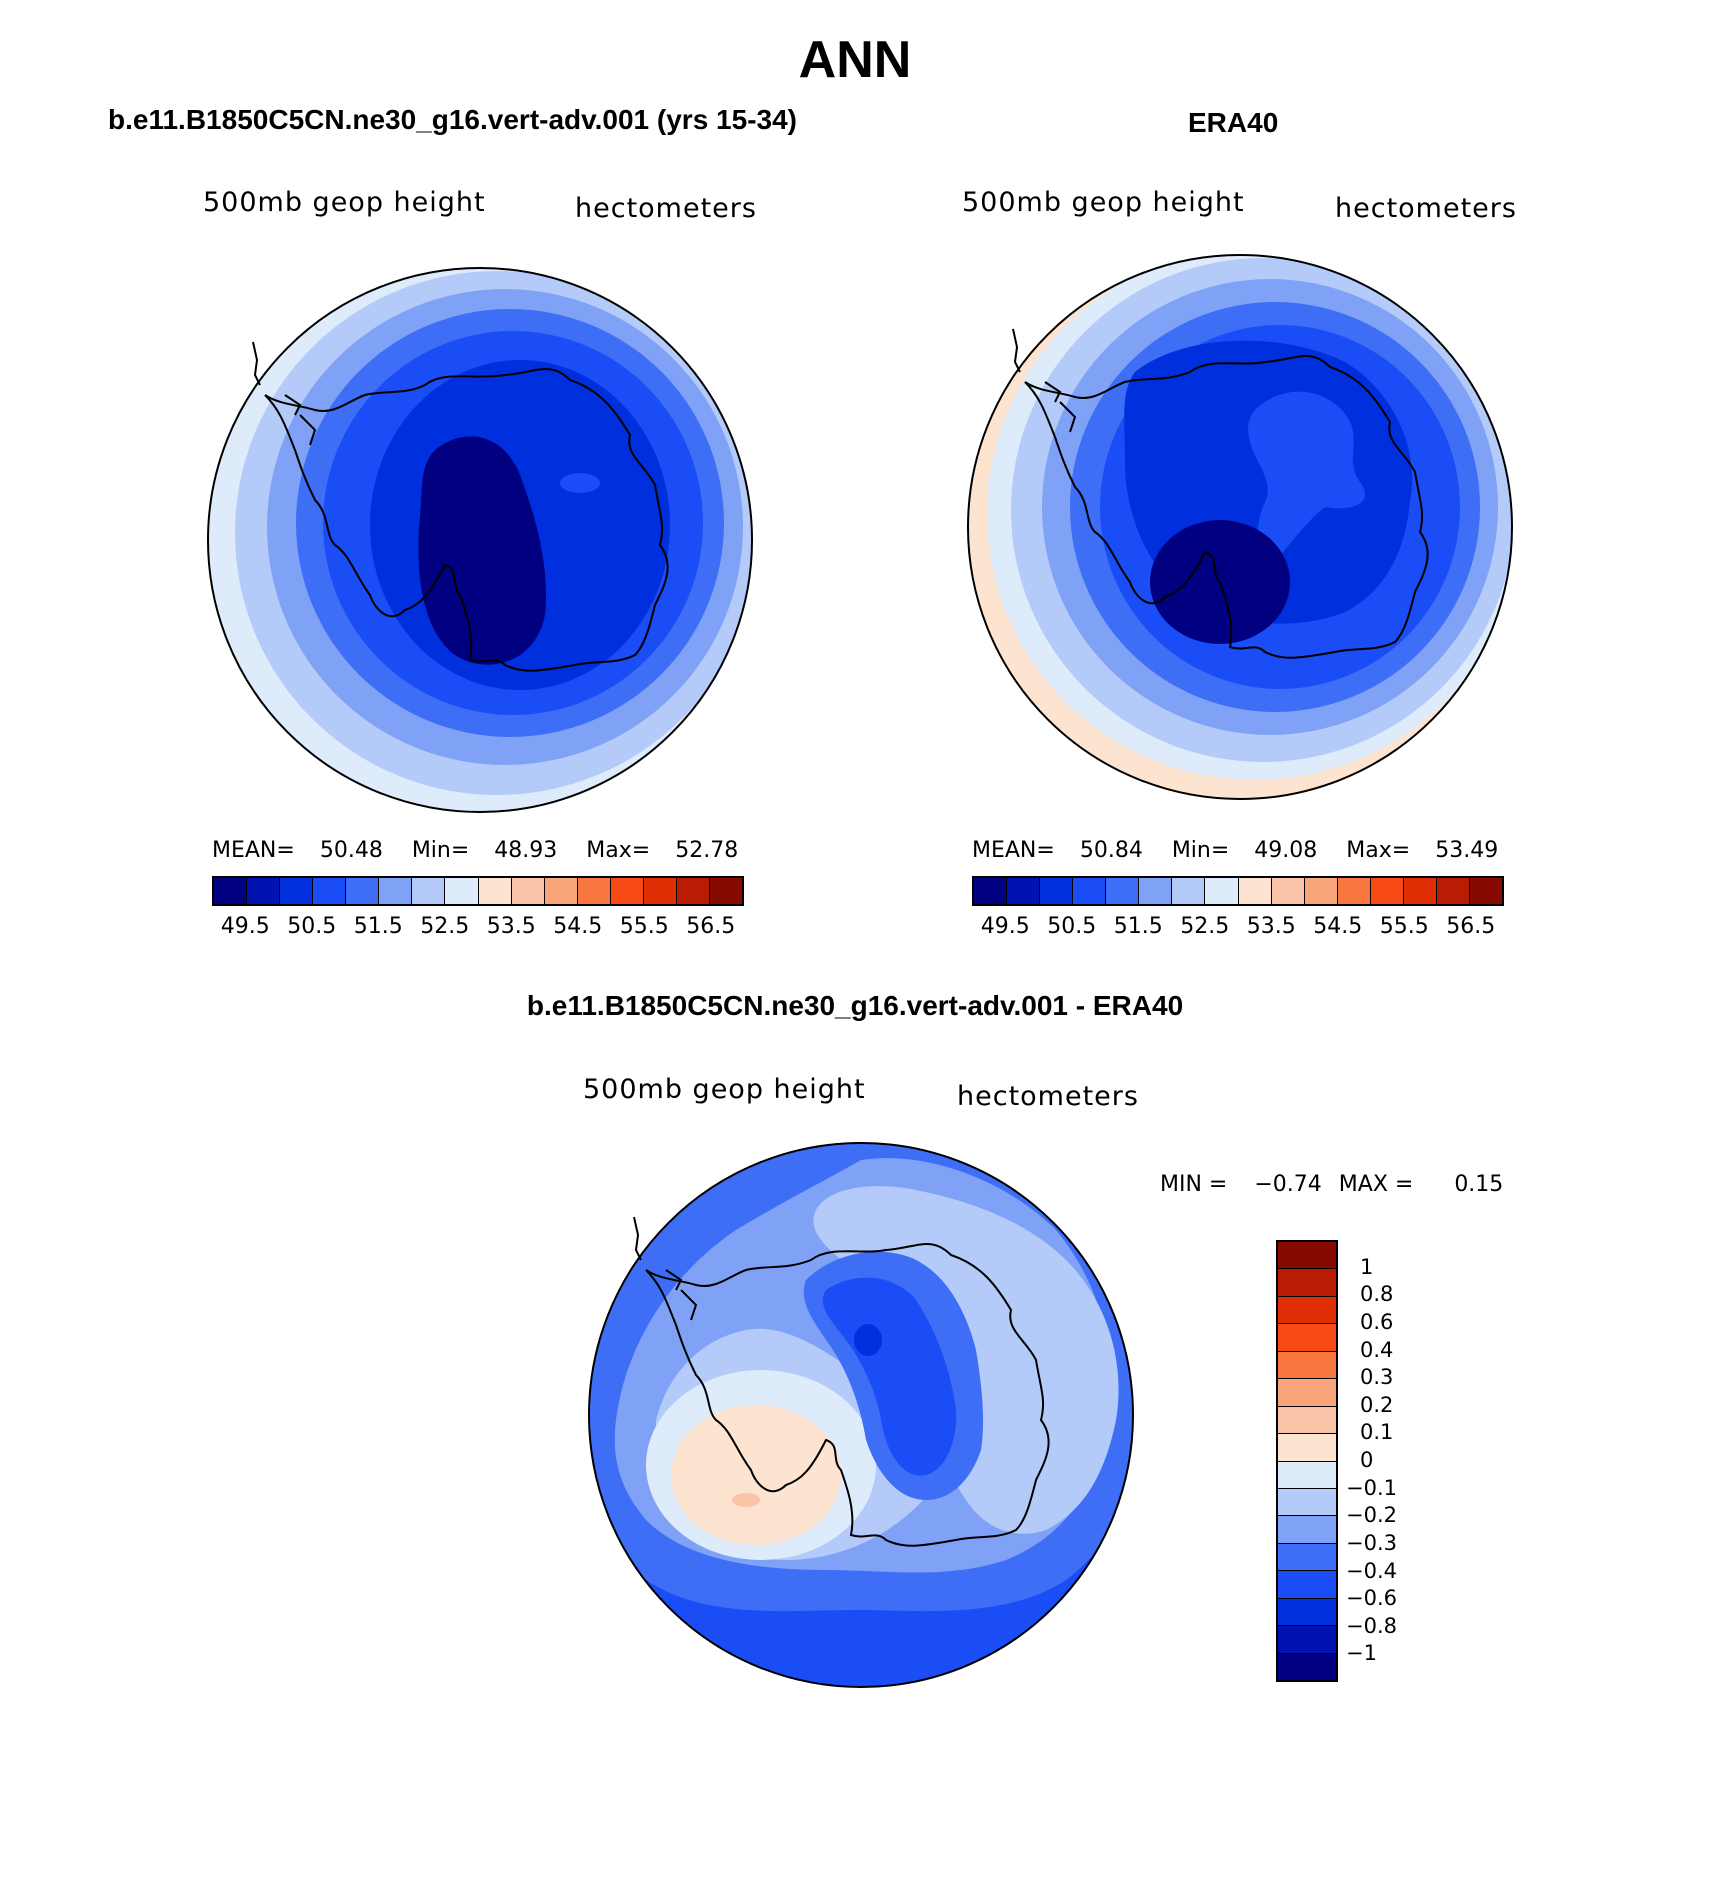 The width and height of the screenshot is (1710, 1888). I want to click on obs-mean-value: 50.84, so click(1111, 850).